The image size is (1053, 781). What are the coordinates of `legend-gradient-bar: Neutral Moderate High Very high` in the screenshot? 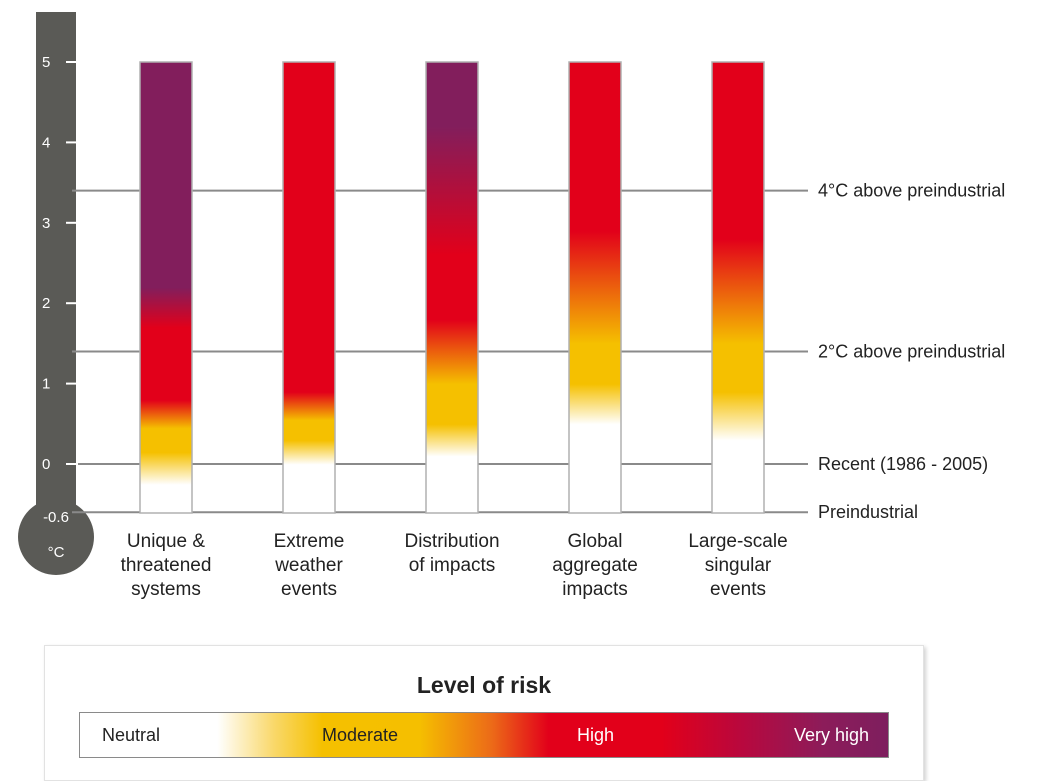 It's located at (484, 735).